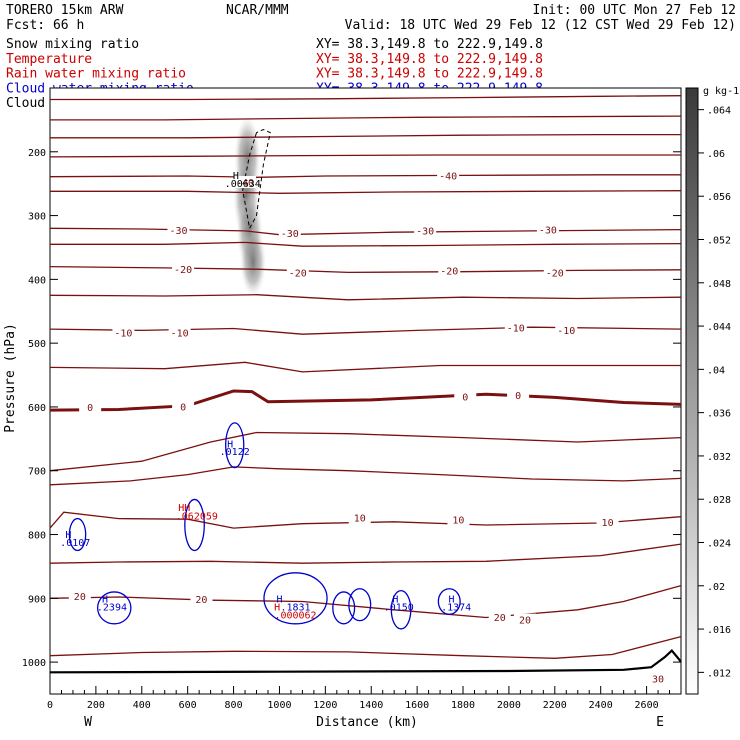 The image size is (740, 740). What do you see at coordinates (456, 608) in the screenshot?
I see `maxima-label-17: .1374` at bounding box center [456, 608].